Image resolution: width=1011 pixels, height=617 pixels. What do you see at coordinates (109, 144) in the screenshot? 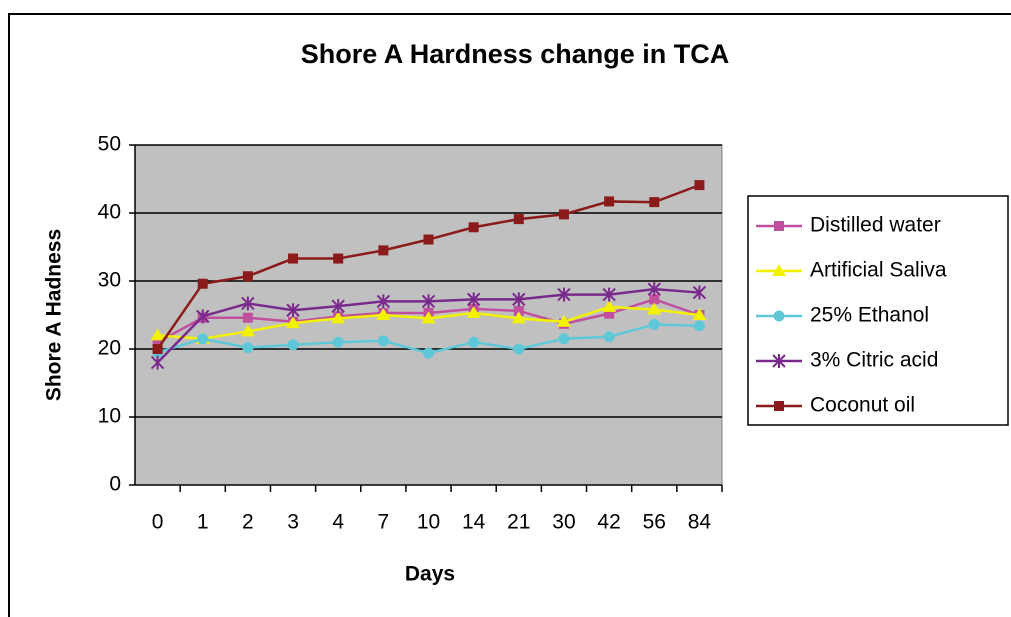
I see `y-tick-label: 50` at bounding box center [109, 144].